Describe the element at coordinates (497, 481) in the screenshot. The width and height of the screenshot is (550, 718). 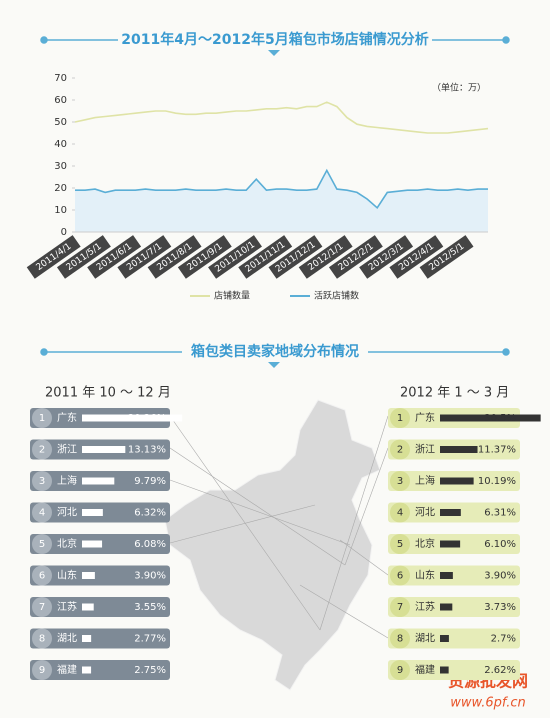
I see `value-label: 10.19%` at that location.